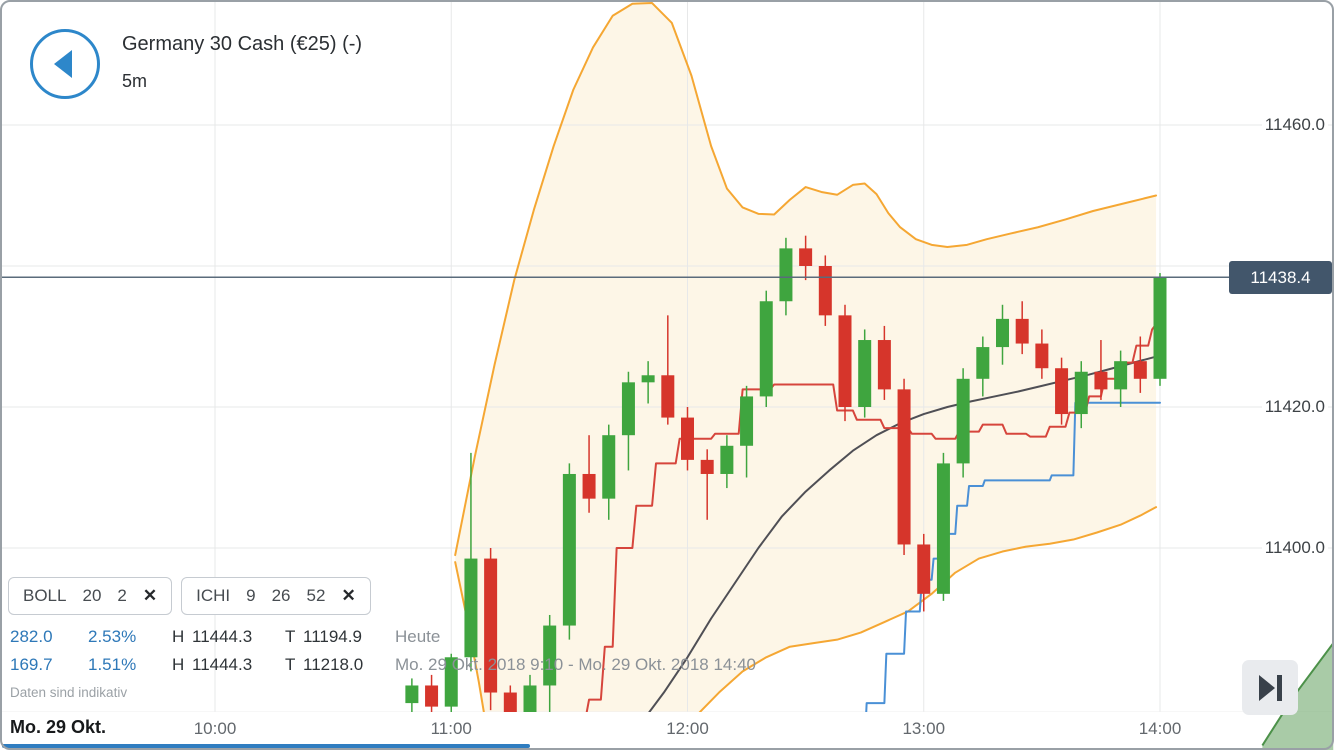 This screenshot has height=750, width=1334. What do you see at coordinates (58, 727) in the screenshot?
I see `x-axis-date-label: Mo. 29 Okt.` at bounding box center [58, 727].